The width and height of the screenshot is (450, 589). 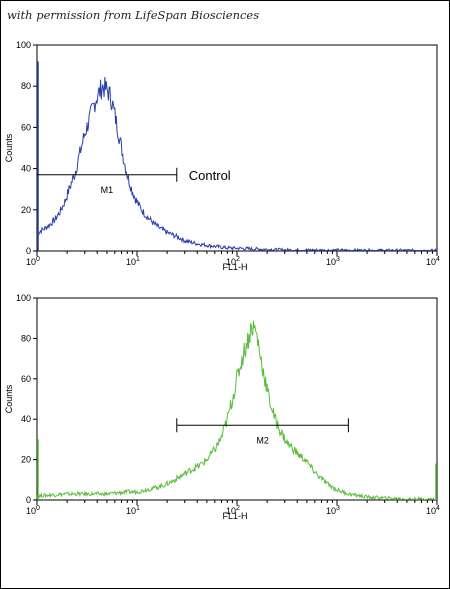 I want to click on gate-label: M1, so click(x=107, y=190).